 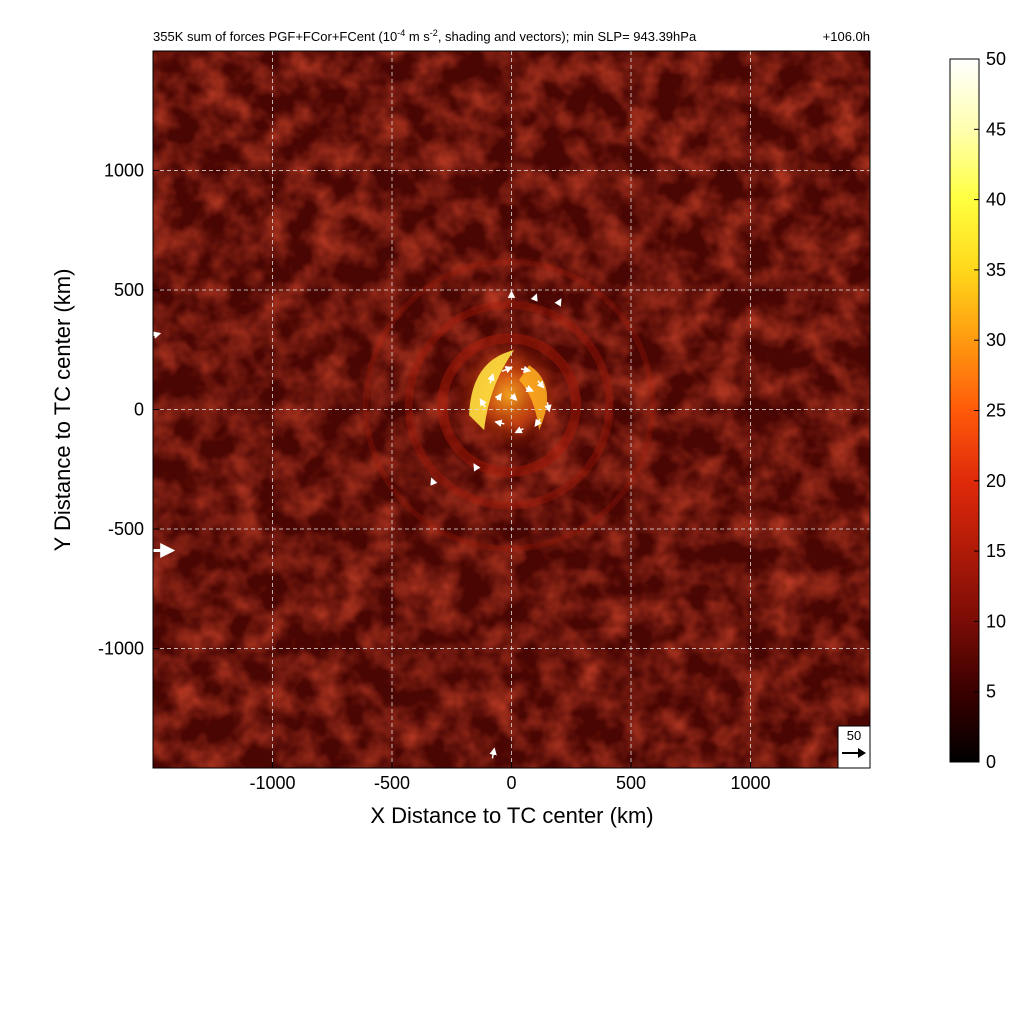 What do you see at coordinates (996, 340) in the screenshot?
I see `colorbar-tick-label: 30` at bounding box center [996, 340].